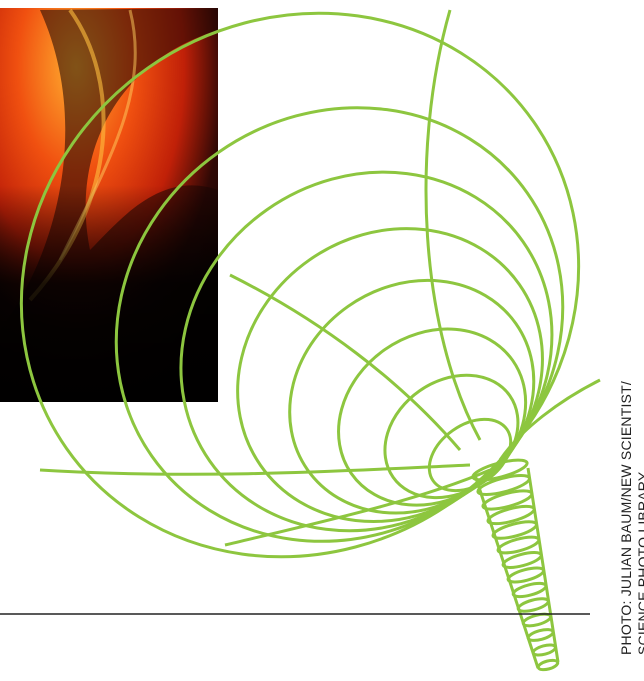  What do you see at coordinates (626, 518) in the screenshot?
I see `photo-credit: PHOTO: JULIAN BAUM/NEW SCIENTIST/` at bounding box center [626, 518].